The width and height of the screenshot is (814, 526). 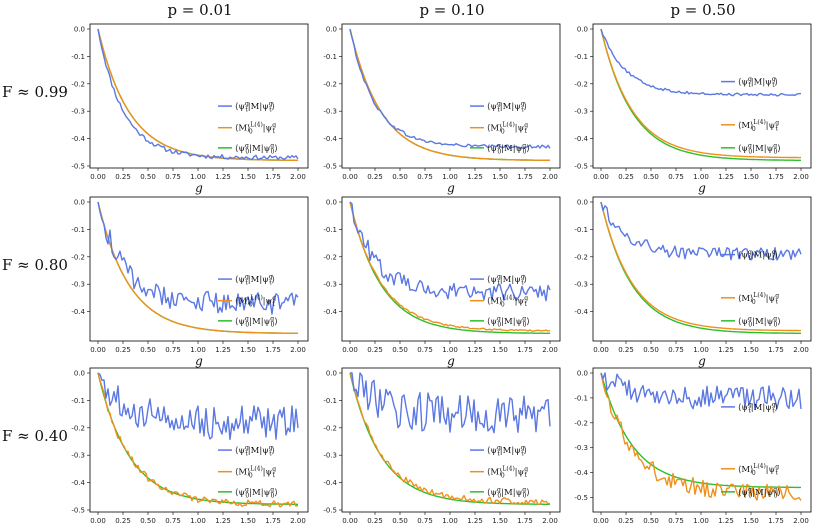 What do you see at coordinates (35, 92) in the screenshot?
I see `row-label-0: F ≈ 0.99` at bounding box center [35, 92].